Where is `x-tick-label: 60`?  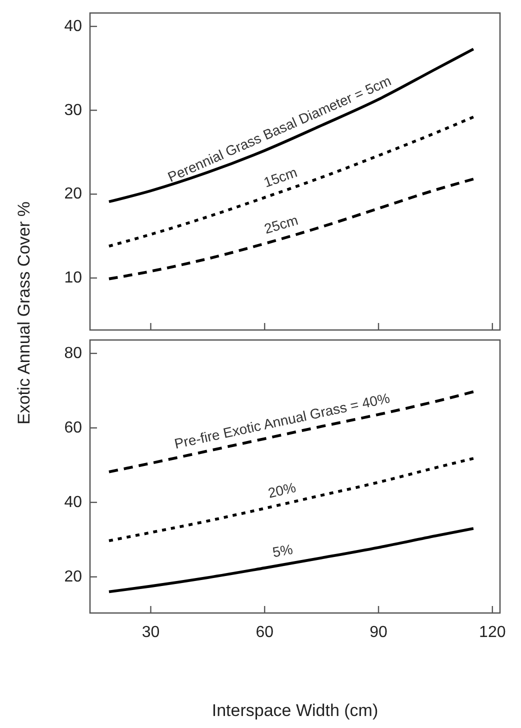 x-tick-label: 60 is located at coordinates (265, 632).